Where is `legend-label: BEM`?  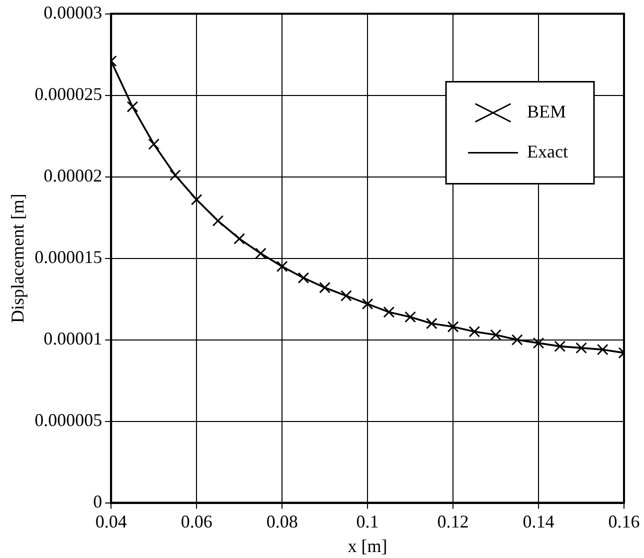
legend-label: BEM is located at coordinates (546, 112).